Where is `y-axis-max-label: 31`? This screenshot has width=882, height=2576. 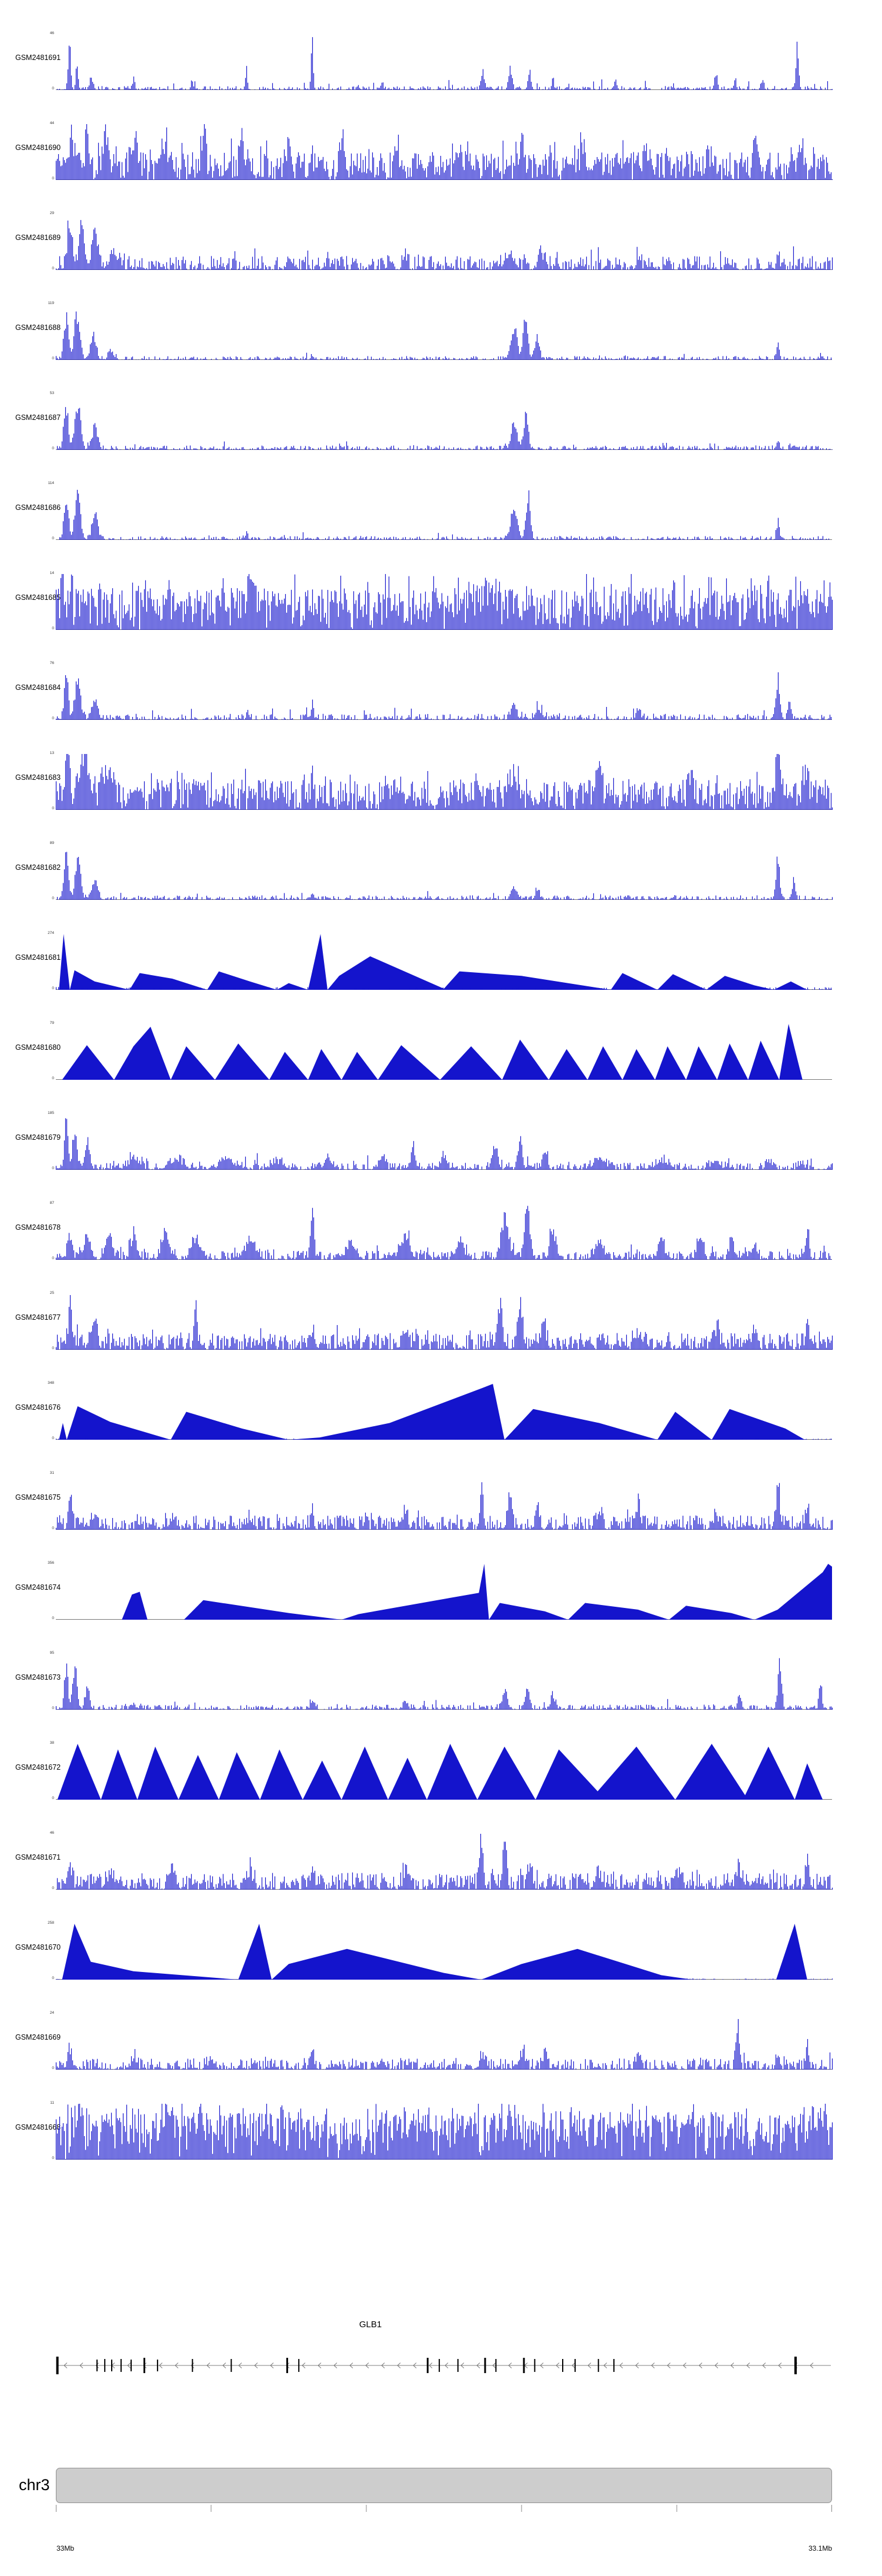 y-axis-max-label: 31 is located at coordinates (51, 1473).